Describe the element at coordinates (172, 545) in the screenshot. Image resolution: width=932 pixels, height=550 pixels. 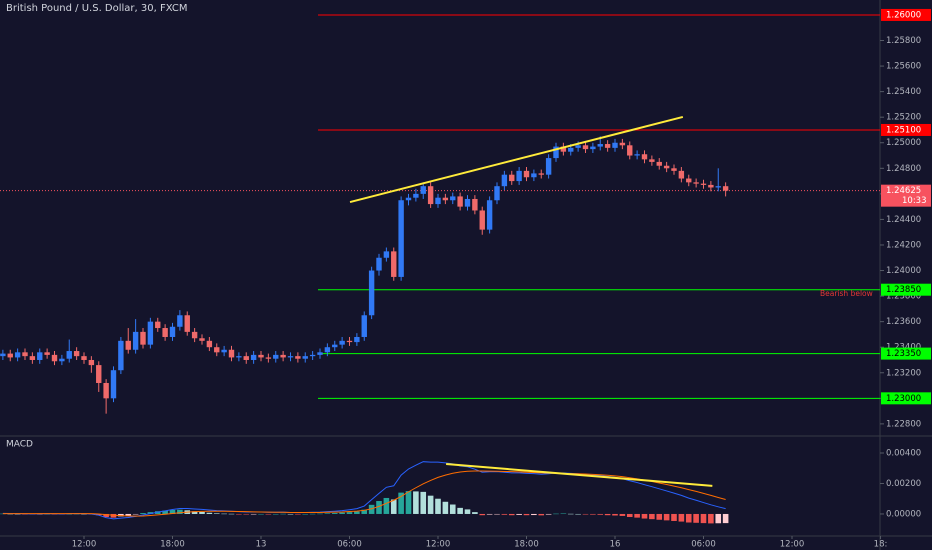
I see `x-tick-label: 18:00` at that location.